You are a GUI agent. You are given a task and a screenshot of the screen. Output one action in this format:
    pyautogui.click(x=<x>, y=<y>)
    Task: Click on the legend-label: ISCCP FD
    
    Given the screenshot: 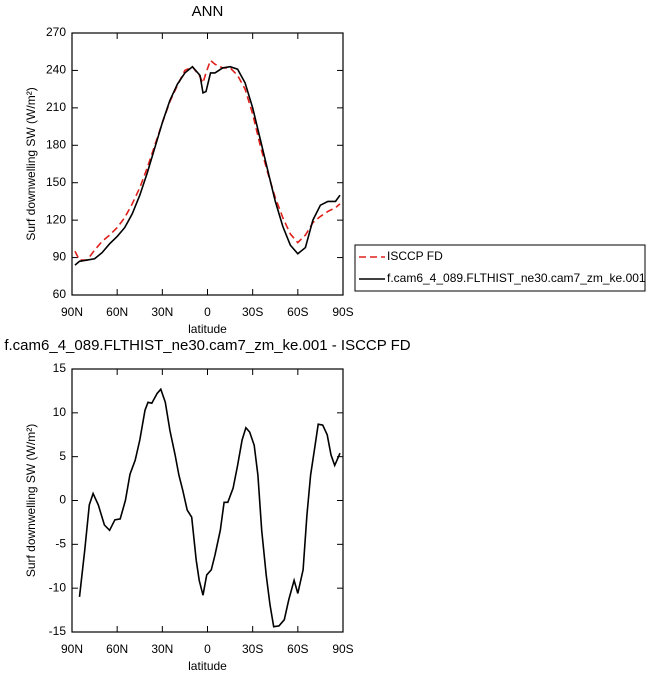 What is the action you would take?
    pyautogui.click(x=415, y=256)
    